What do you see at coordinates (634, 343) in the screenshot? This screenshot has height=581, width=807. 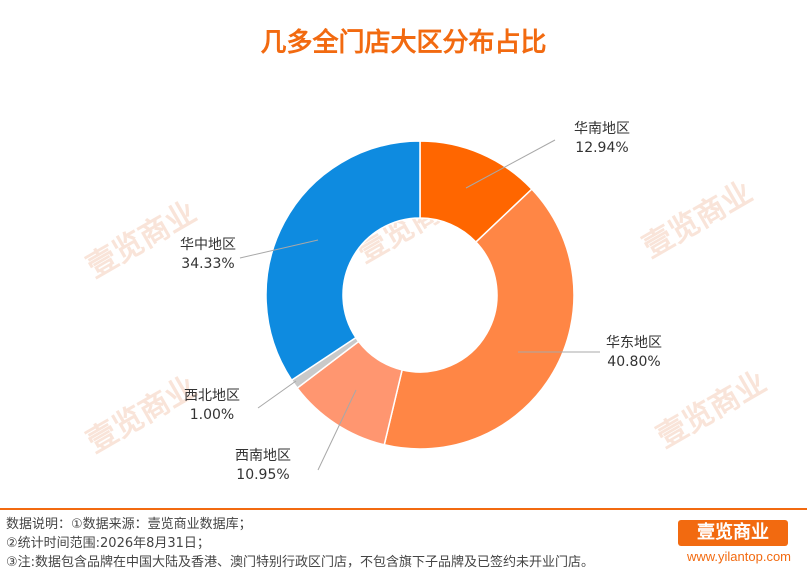 I see `slice-label: 华东地区` at bounding box center [634, 343].